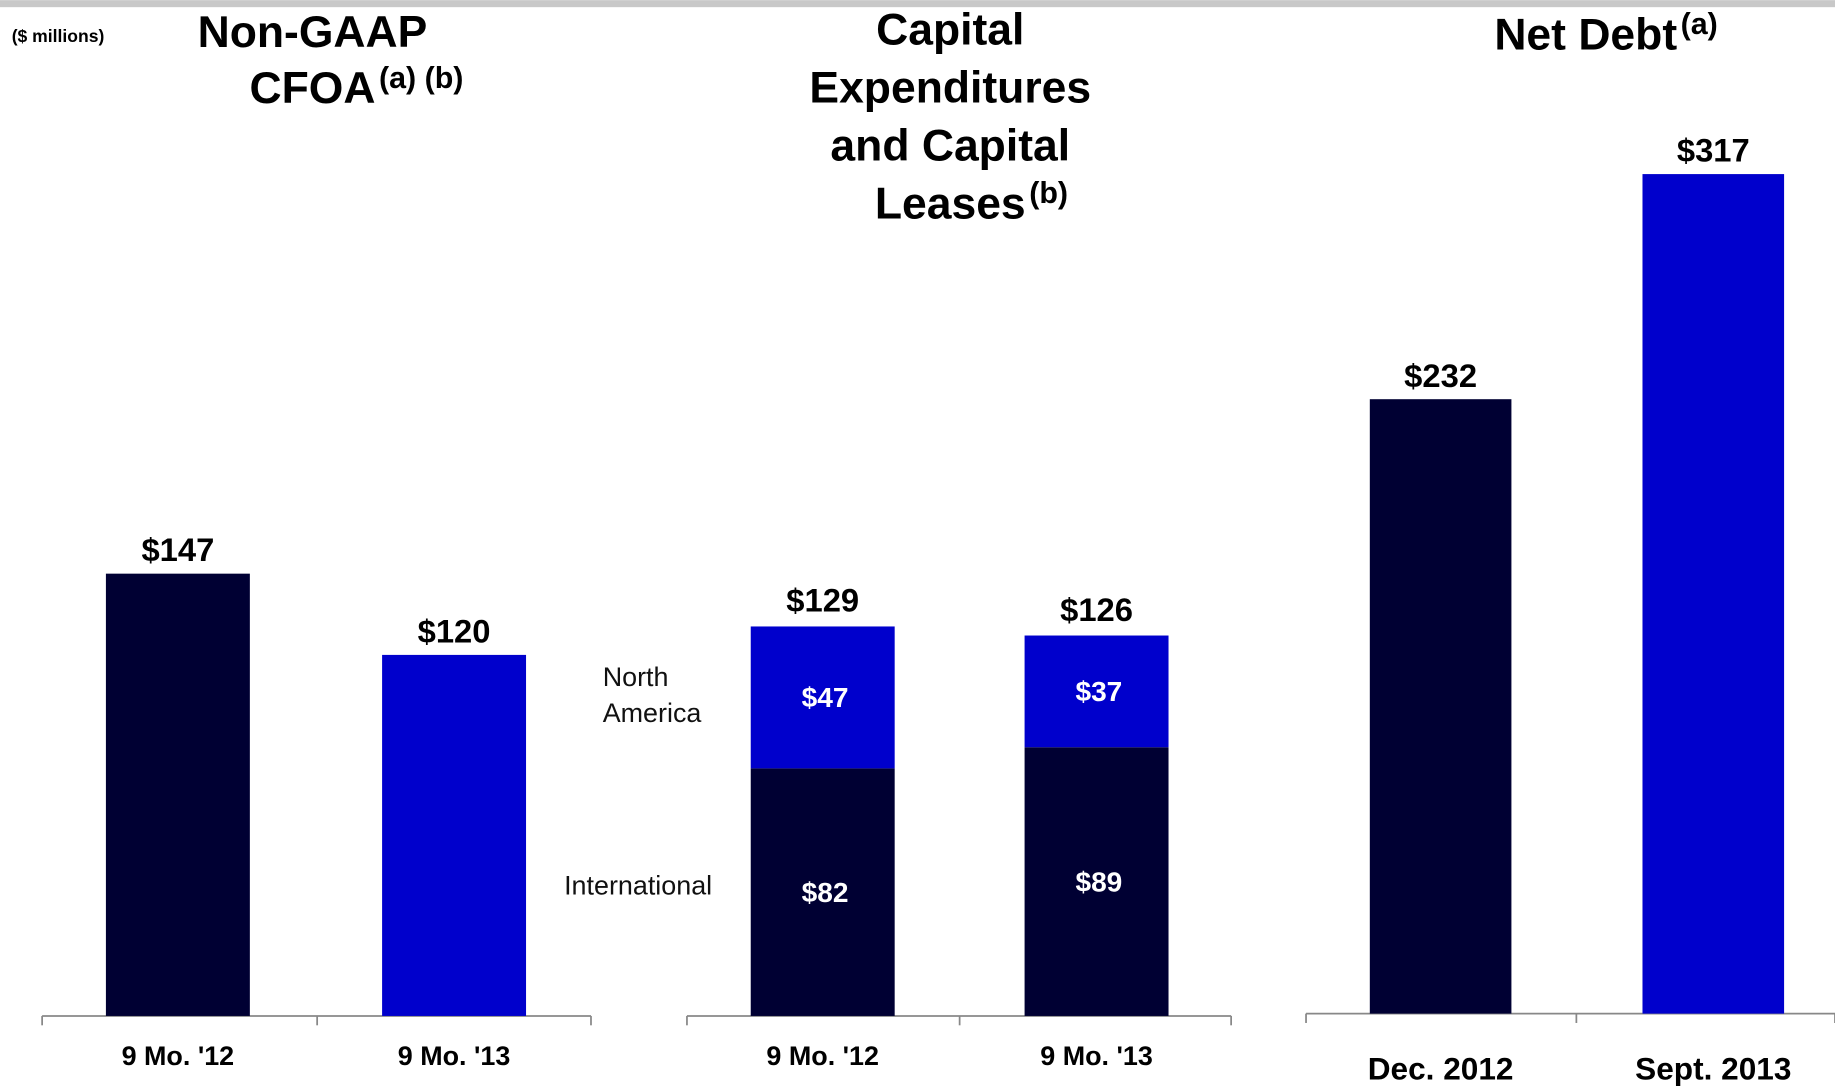  What do you see at coordinates (421, 78) in the screenshot?
I see `title-note: (a) (b)` at bounding box center [421, 78].